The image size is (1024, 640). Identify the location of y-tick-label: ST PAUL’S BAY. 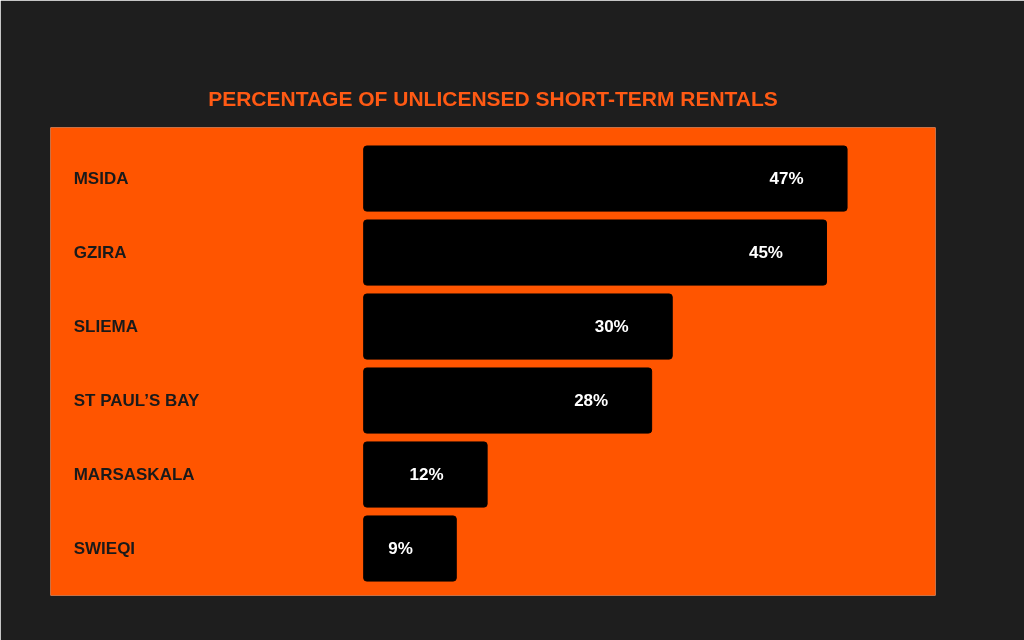
(136, 401).